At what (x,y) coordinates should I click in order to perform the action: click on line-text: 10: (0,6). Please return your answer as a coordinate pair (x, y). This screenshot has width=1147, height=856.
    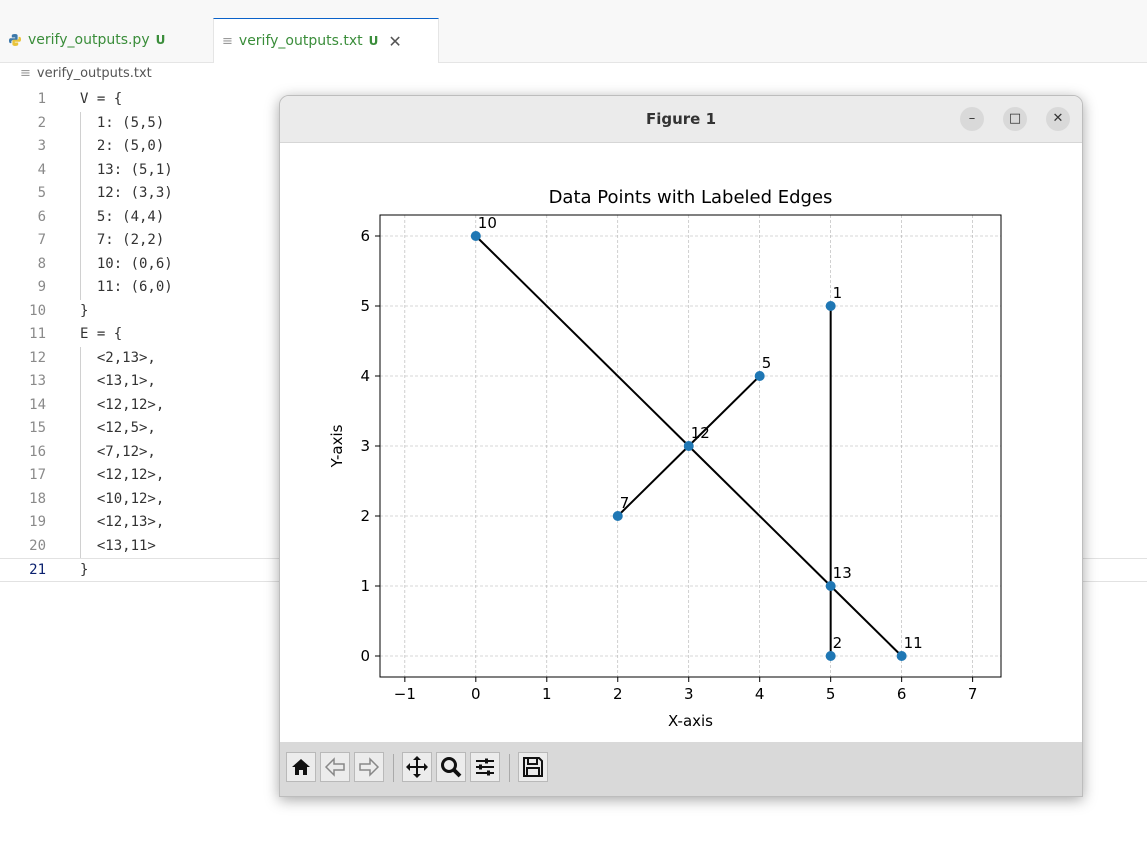
    Looking at the image, I should click on (126, 263).